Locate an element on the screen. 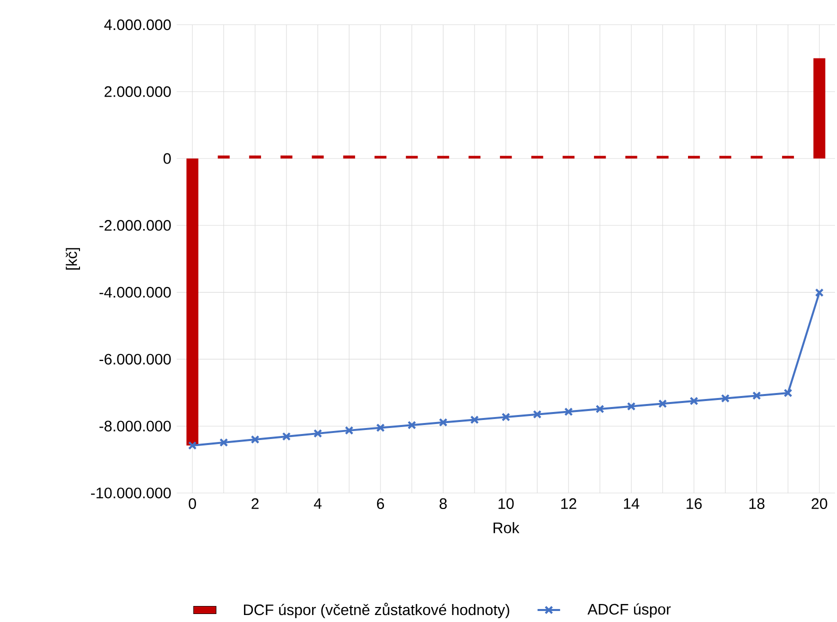  legend-label: DCF úspor (včetně zůstatkové hodnoty) is located at coordinates (377, 610).